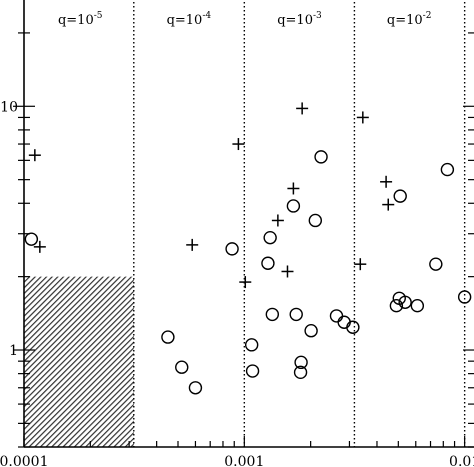 The image size is (474, 467). I want to click on region-label-exponent: -2, so click(427, 16).